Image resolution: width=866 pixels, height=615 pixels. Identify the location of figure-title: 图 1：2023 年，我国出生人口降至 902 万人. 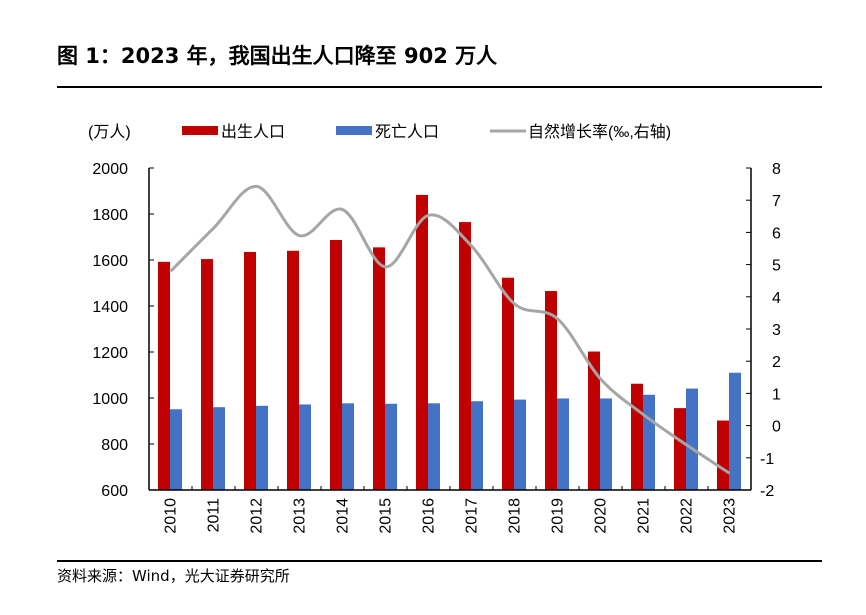
(277, 56).